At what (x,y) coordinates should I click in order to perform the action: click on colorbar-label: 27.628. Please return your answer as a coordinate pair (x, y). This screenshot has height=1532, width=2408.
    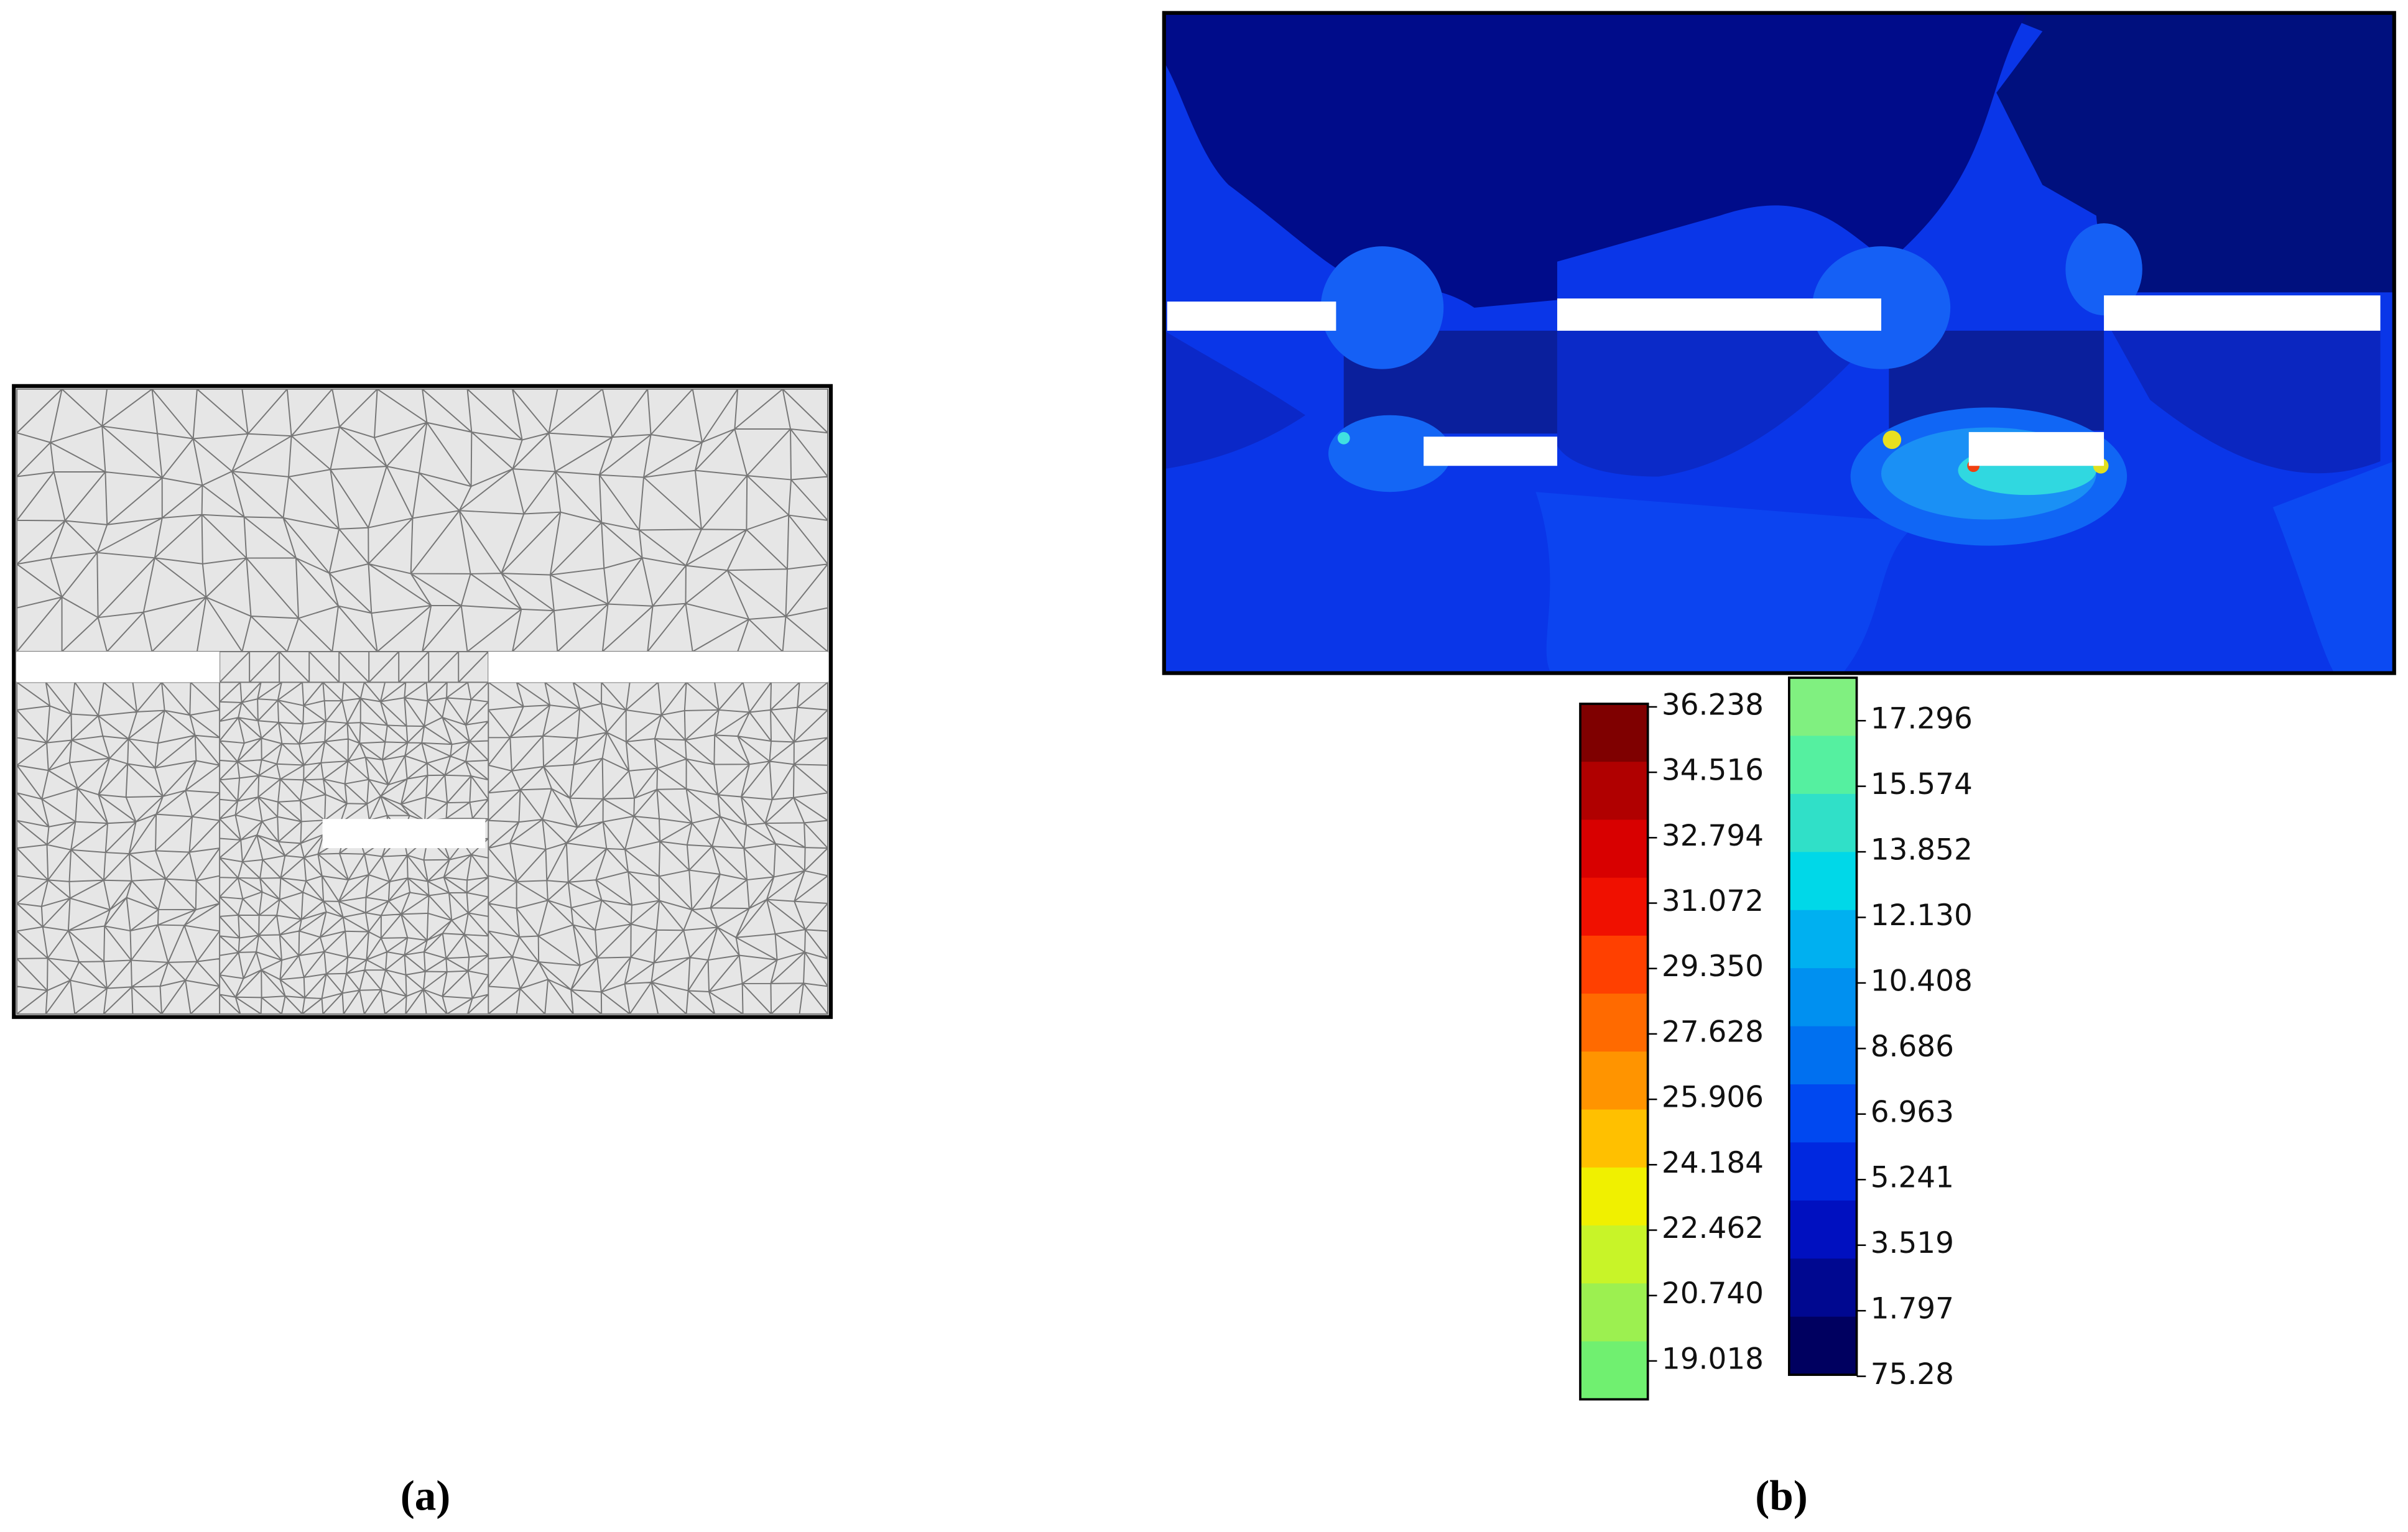
    Looking at the image, I should click on (1713, 1032).